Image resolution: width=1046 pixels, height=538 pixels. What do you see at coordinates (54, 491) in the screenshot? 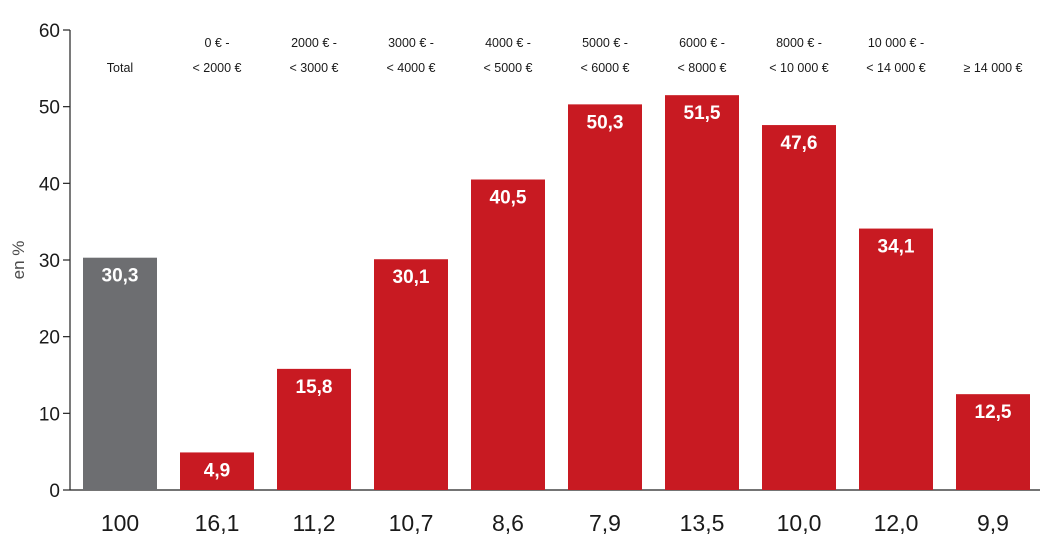
I see `y-tick-label: 0` at bounding box center [54, 491].